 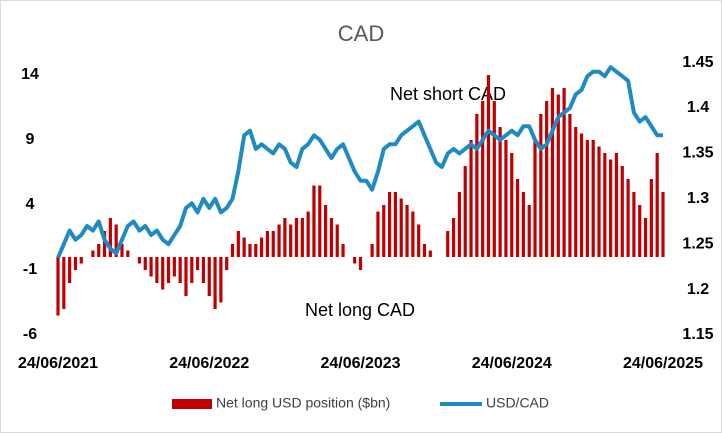 What do you see at coordinates (698, 289) in the screenshot?
I see `y2-tick-label: 1.2` at bounding box center [698, 289].